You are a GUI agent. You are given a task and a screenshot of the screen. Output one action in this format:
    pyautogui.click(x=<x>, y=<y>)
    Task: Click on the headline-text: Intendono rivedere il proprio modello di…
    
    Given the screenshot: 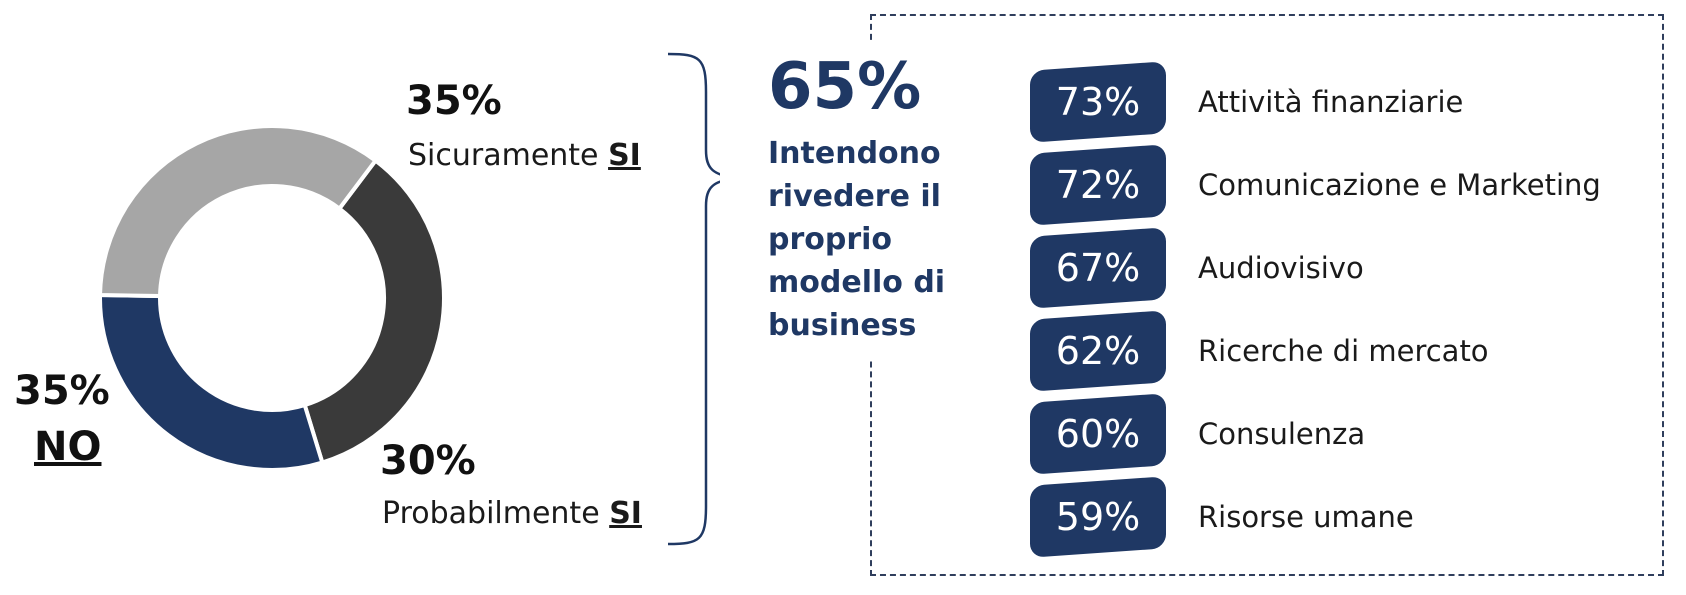 What is the action you would take?
    pyautogui.click(x=857, y=239)
    